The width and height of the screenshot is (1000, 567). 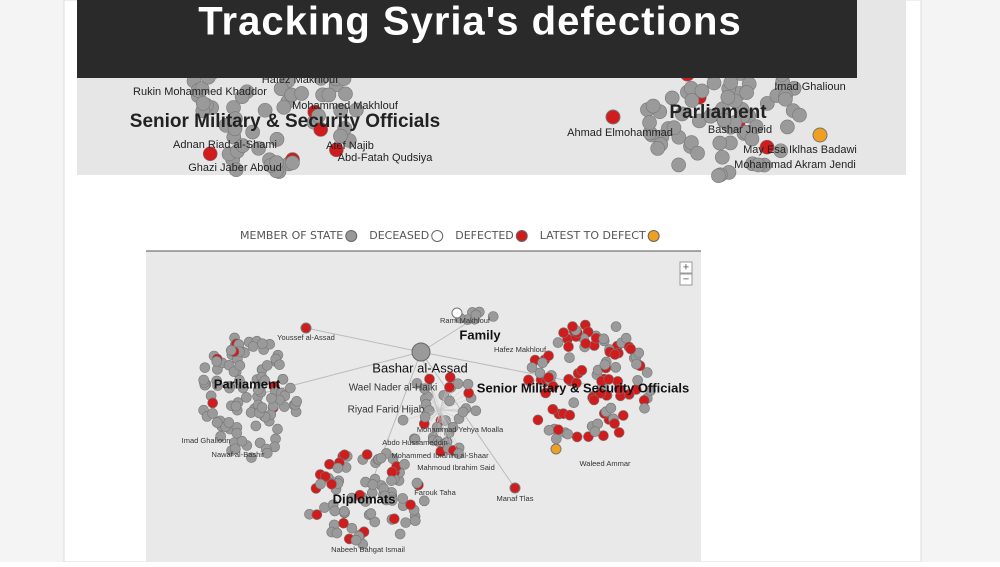 What do you see at coordinates (238, 454) in the screenshot?
I see `node-label: Nawaf al-Bashir` at bounding box center [238, 454].